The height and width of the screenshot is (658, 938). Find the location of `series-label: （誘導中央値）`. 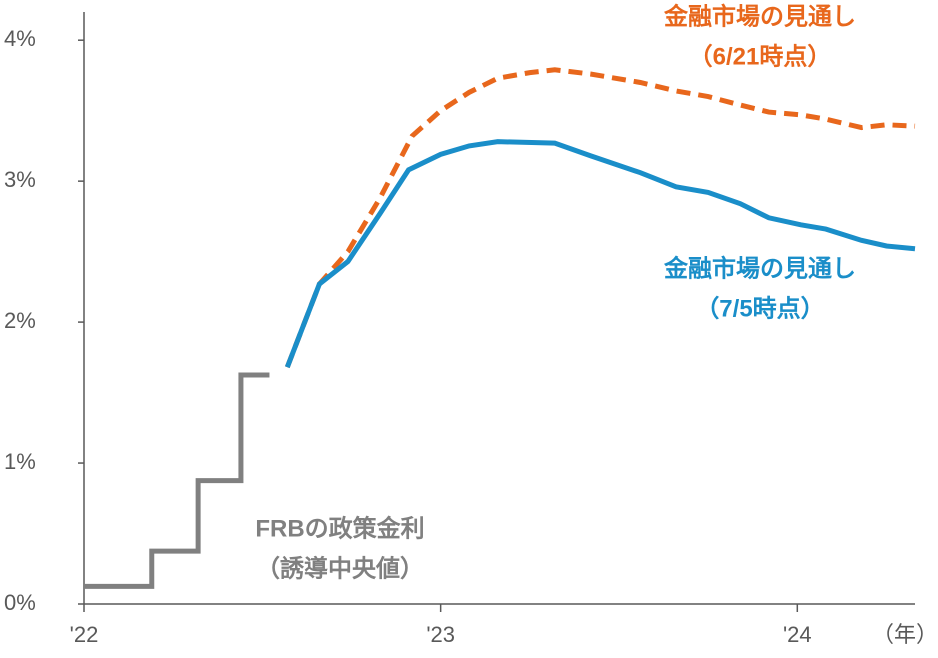

series-label: （誘導中央値） is located at coordinates (340, 568).